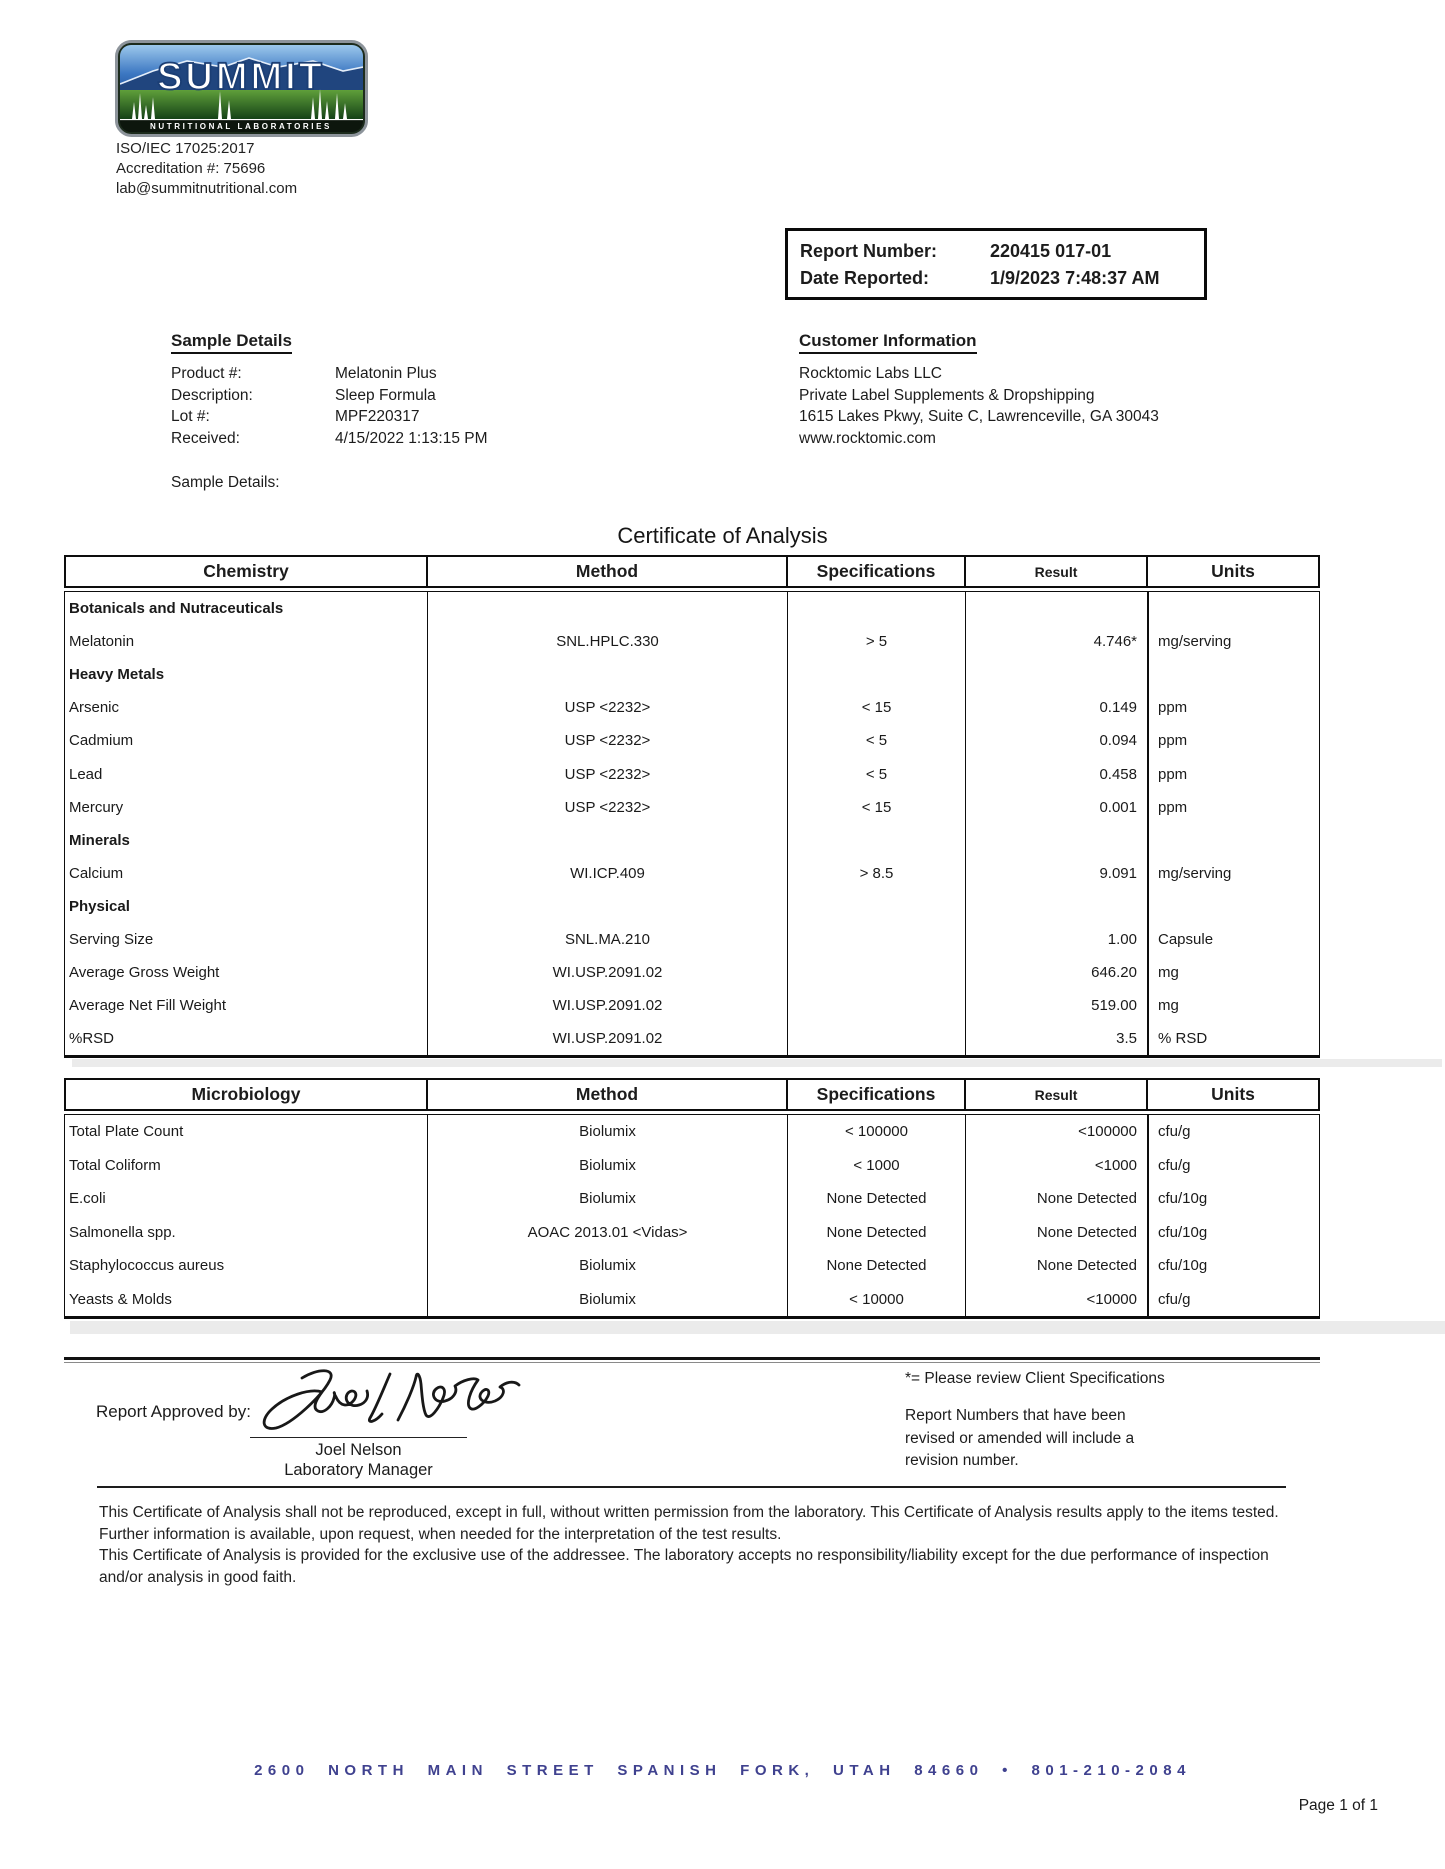 The height and width of the screenshot is (1869, 1445). What do you see at coordinates (692, 675) in the screenshot?
I see `category-row: Heavy Metals` at bounding box center [692, 675].